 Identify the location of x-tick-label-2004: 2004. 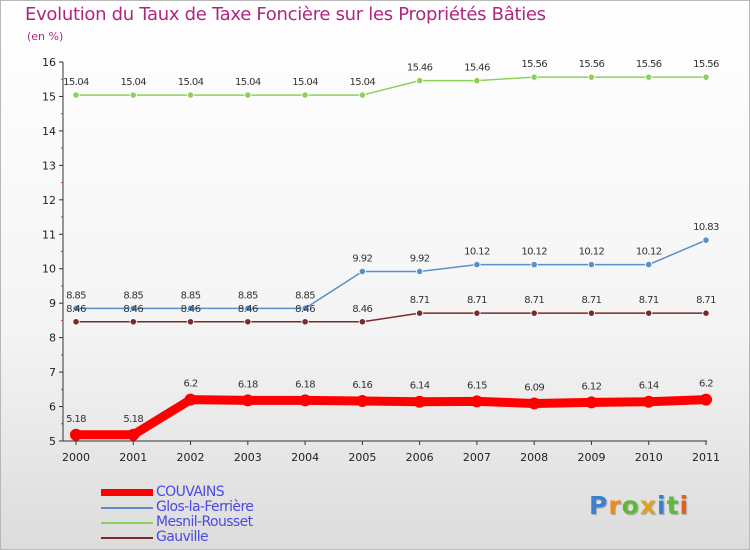
(305, 457).